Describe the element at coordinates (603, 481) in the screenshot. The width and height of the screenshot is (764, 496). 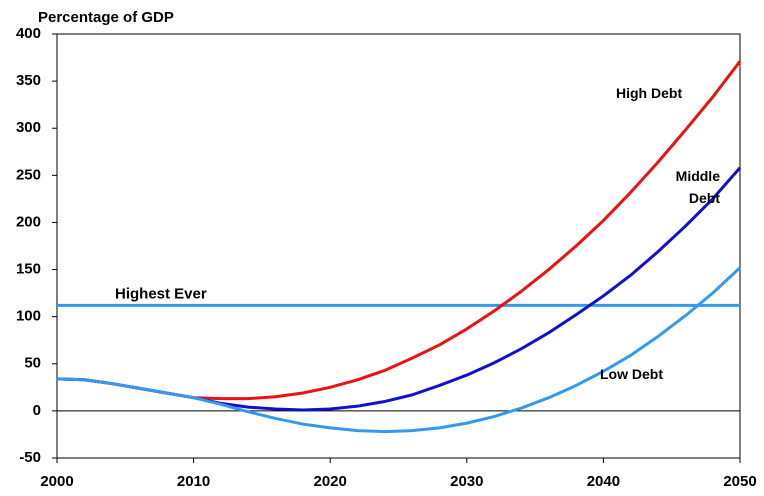
I see `x-tick-label: 2040` at that location.